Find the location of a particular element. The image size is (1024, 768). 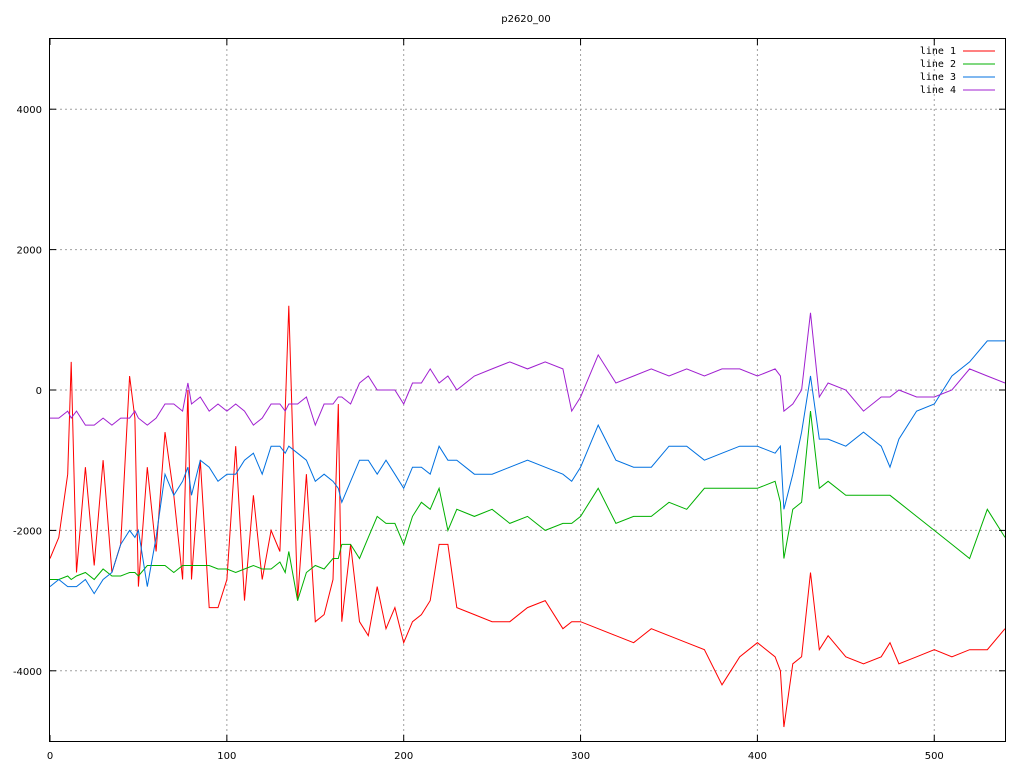

x-tick-label: 500 is located at coordinates (934, 756).